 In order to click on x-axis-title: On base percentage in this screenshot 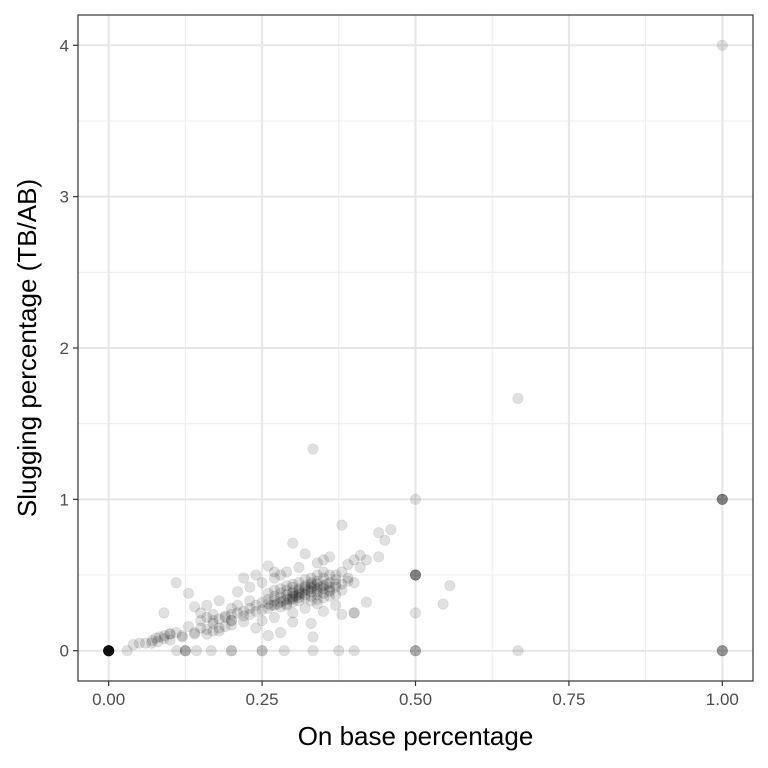, I will do `click(416, 736)`.